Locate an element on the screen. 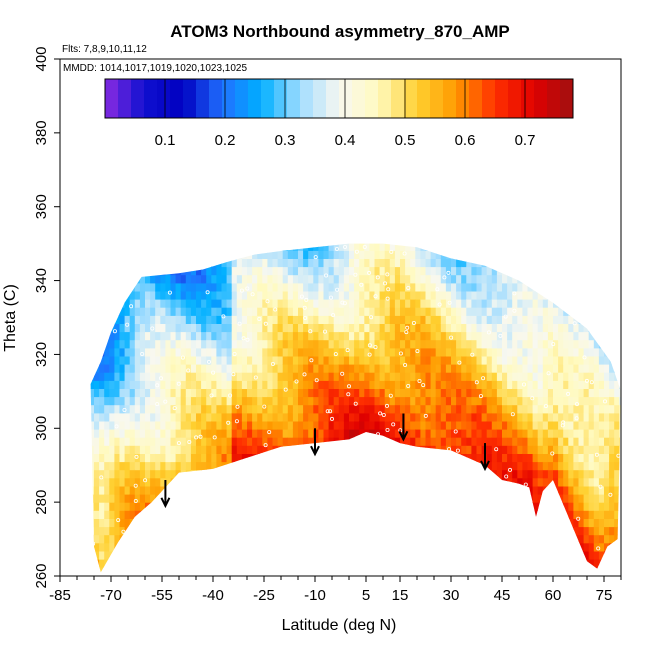 This screenshot has width=650, height=650. arrow-marker is located at coordinates (403, 427).